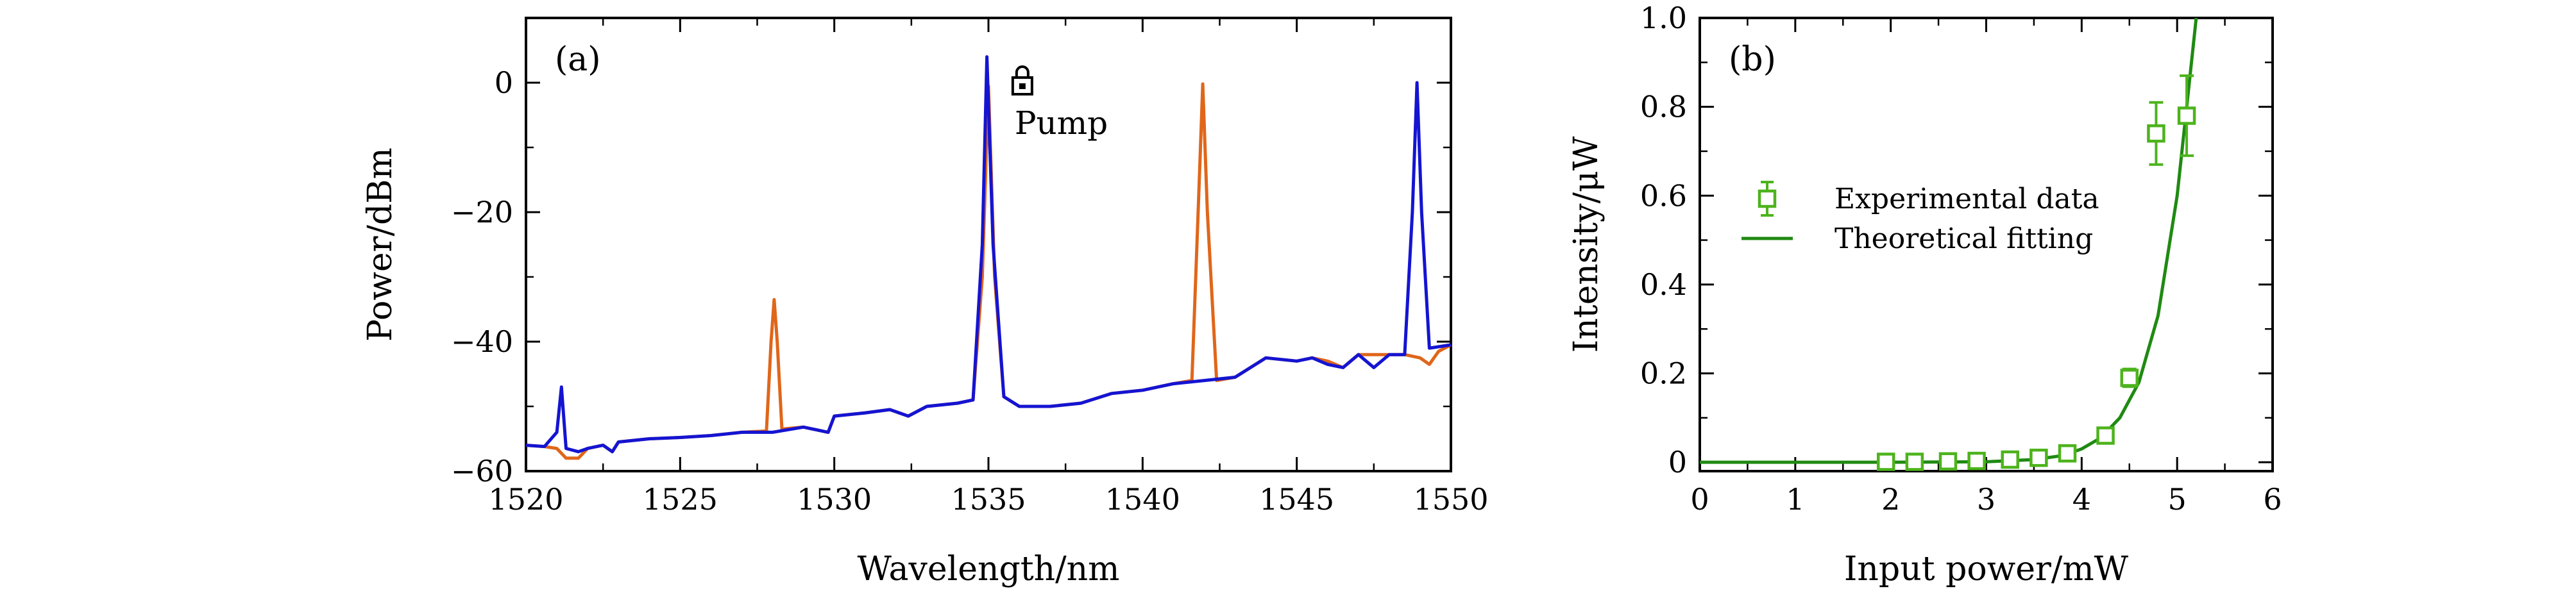 This screenshot has width=2576, height=591. I want to click on x-tick-label: 3, so click(1986, 500).